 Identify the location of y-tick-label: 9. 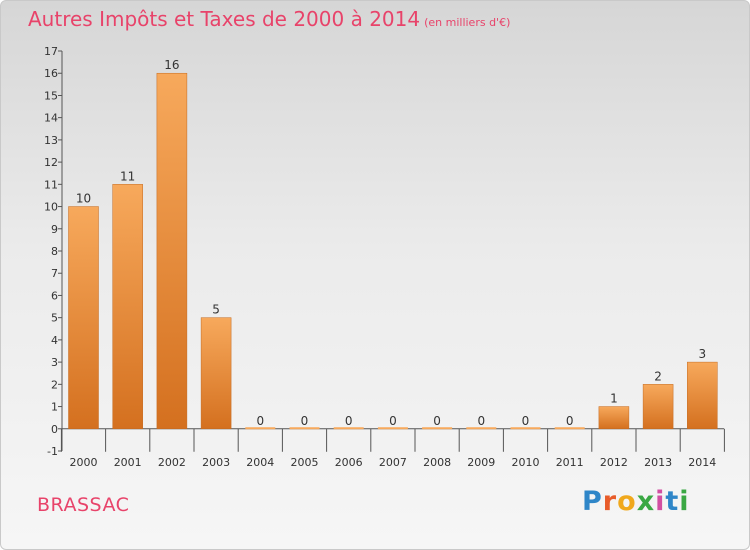
(54, 229).